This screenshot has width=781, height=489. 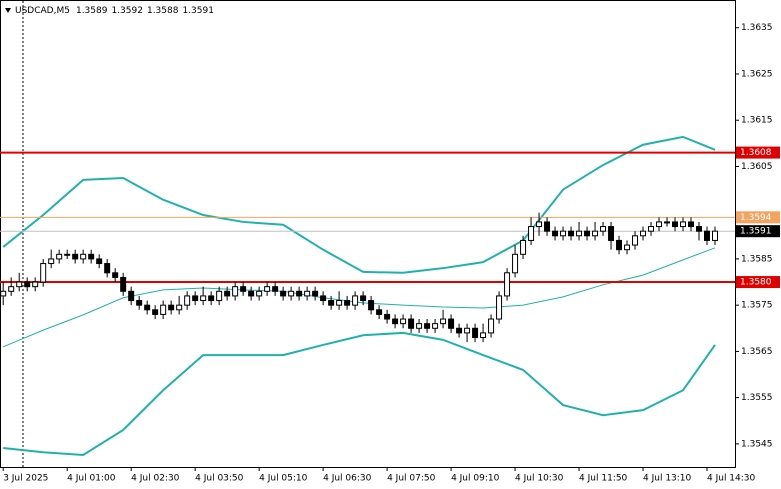 I want to click on x-tick-label: 4 Jul 14:30, so click(x=731, y=479).